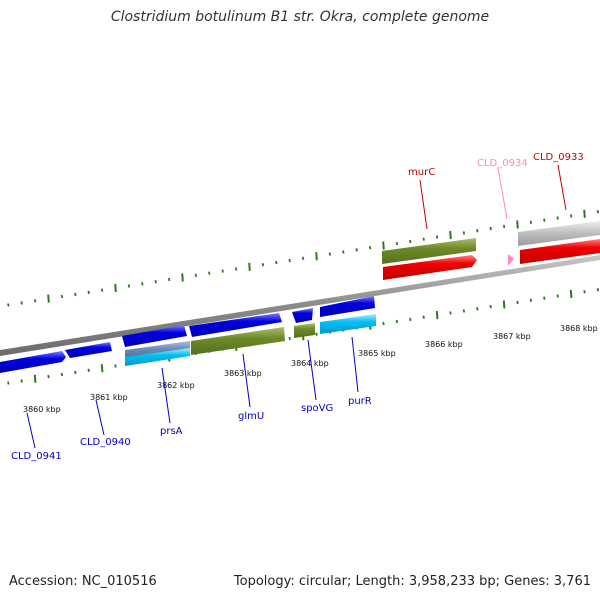 This screenshot has width=600, height=600. I want to click on gene-CLD_0933-grey, so click(559, 233).